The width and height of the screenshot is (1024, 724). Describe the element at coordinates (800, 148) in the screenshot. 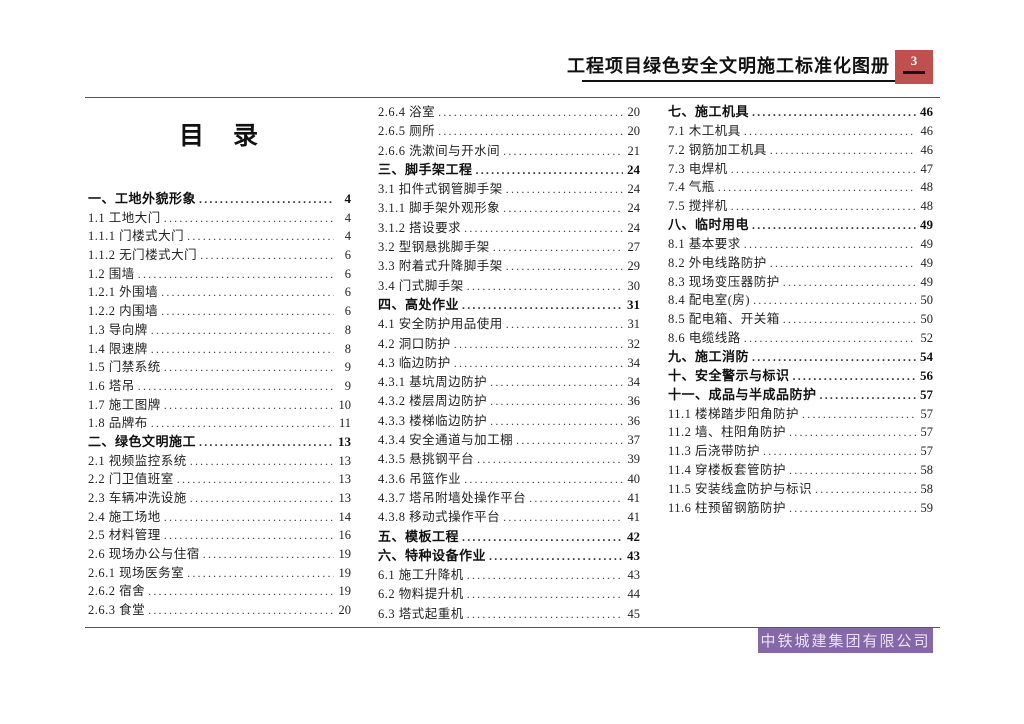

I see `toc-entry: 7.2 钢筋加工机具 46` at that location.